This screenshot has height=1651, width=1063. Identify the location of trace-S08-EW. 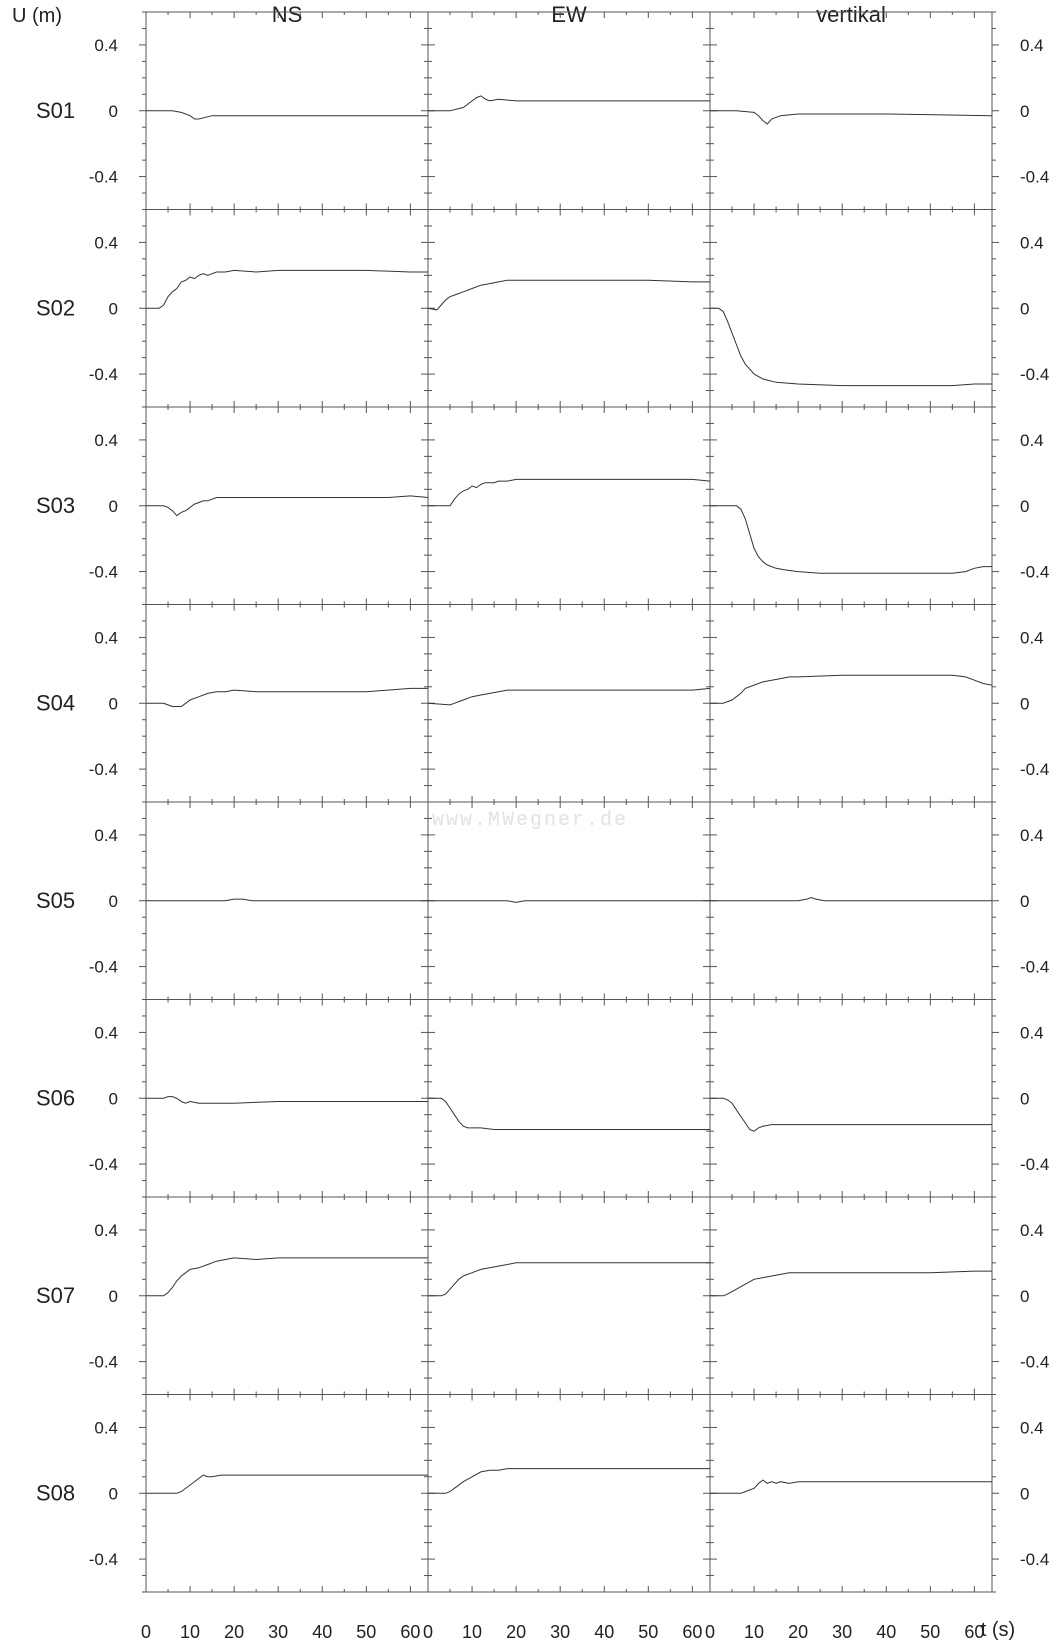
(569, 1481).